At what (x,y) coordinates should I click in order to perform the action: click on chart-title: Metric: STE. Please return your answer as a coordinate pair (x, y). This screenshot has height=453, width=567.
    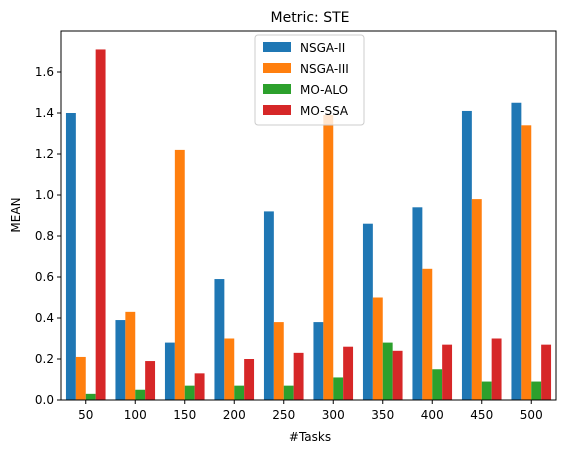
    Looking at the image, I should click on (310, 18).